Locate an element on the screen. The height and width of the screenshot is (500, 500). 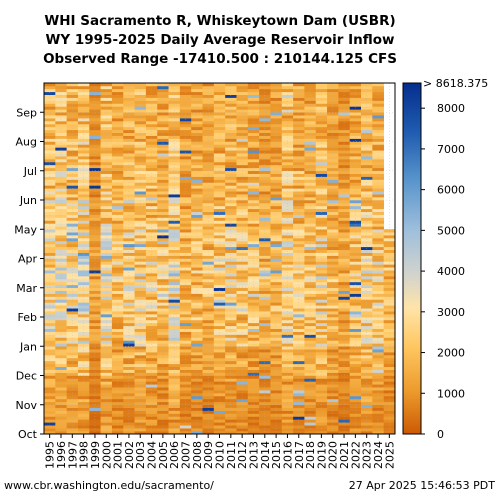
colorbar-tick-label: 8000 is located at coordinates (451, 108).